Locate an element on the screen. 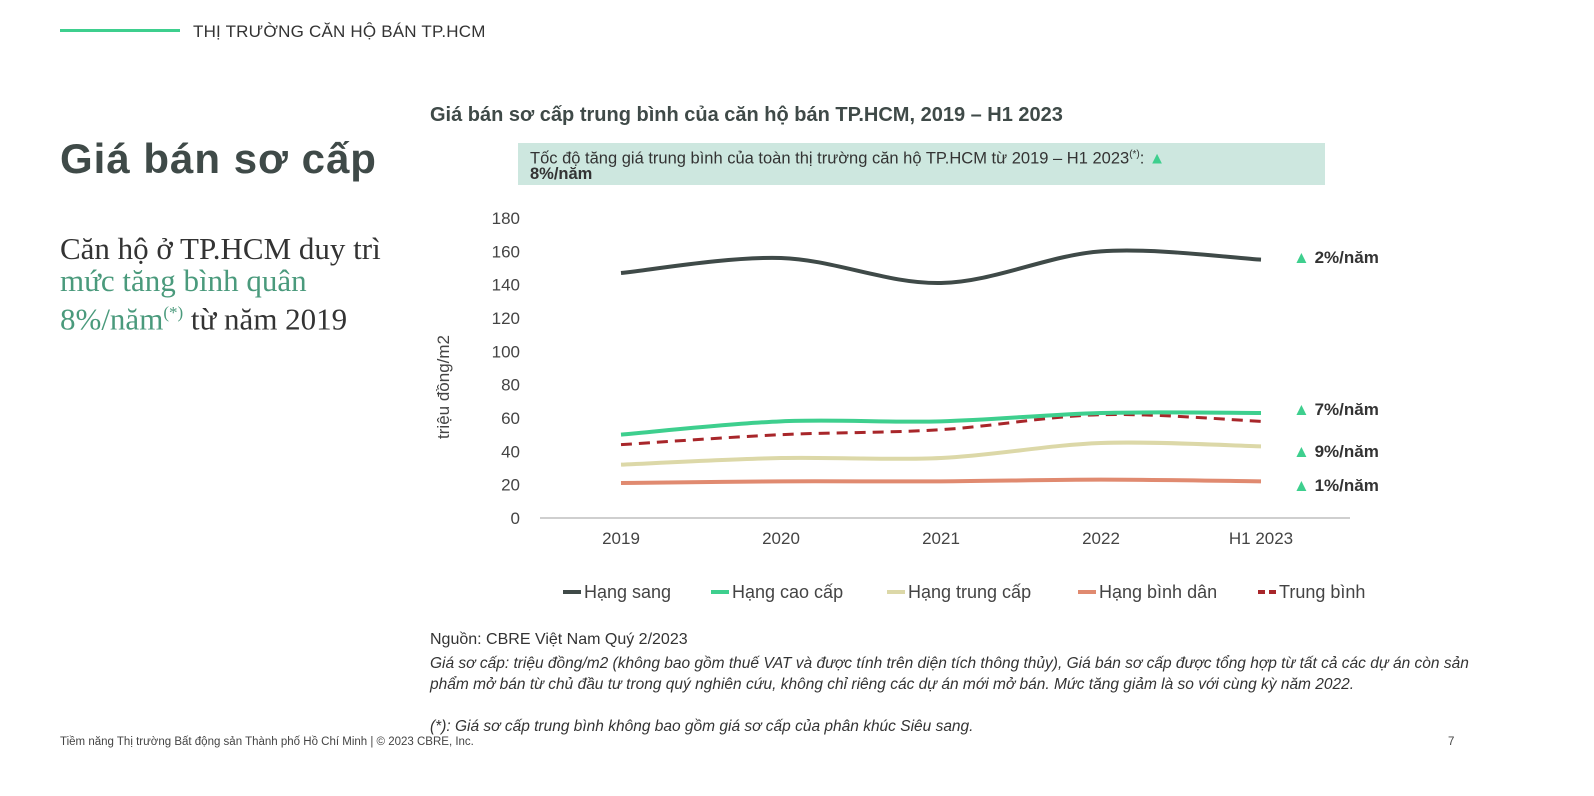  legend-label: Hạng sang is located at coordinates (627, 592).